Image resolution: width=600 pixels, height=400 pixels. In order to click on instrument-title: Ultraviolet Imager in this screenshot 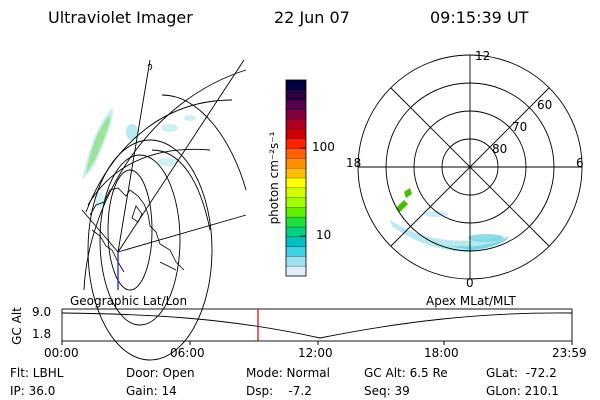, I will do `click(120, 17)`.